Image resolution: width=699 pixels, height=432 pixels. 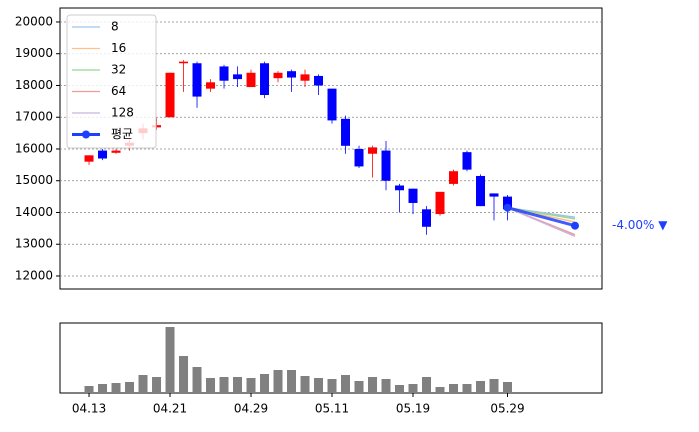 What do you see at coordinates (507, 409) in the screenshot?
I see `x-tick-label: 05.29` at bounding box center [507, 409].